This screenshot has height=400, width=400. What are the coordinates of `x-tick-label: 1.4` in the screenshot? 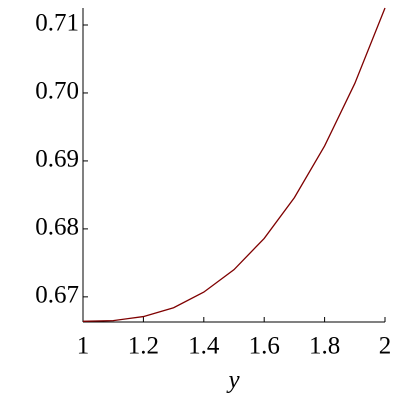 It's located at (204, 346).